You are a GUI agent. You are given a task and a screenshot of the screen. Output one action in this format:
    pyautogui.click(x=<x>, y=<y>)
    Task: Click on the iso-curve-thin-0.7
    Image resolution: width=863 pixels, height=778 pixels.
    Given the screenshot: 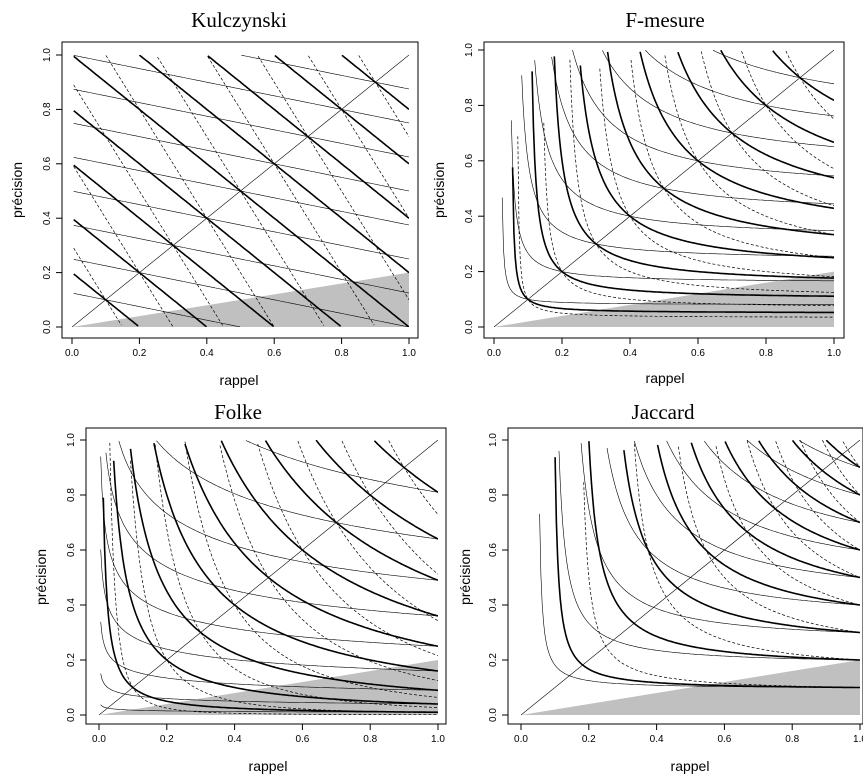 What is the action you would take?
    pyautogui.click(x=782, y=481)
    